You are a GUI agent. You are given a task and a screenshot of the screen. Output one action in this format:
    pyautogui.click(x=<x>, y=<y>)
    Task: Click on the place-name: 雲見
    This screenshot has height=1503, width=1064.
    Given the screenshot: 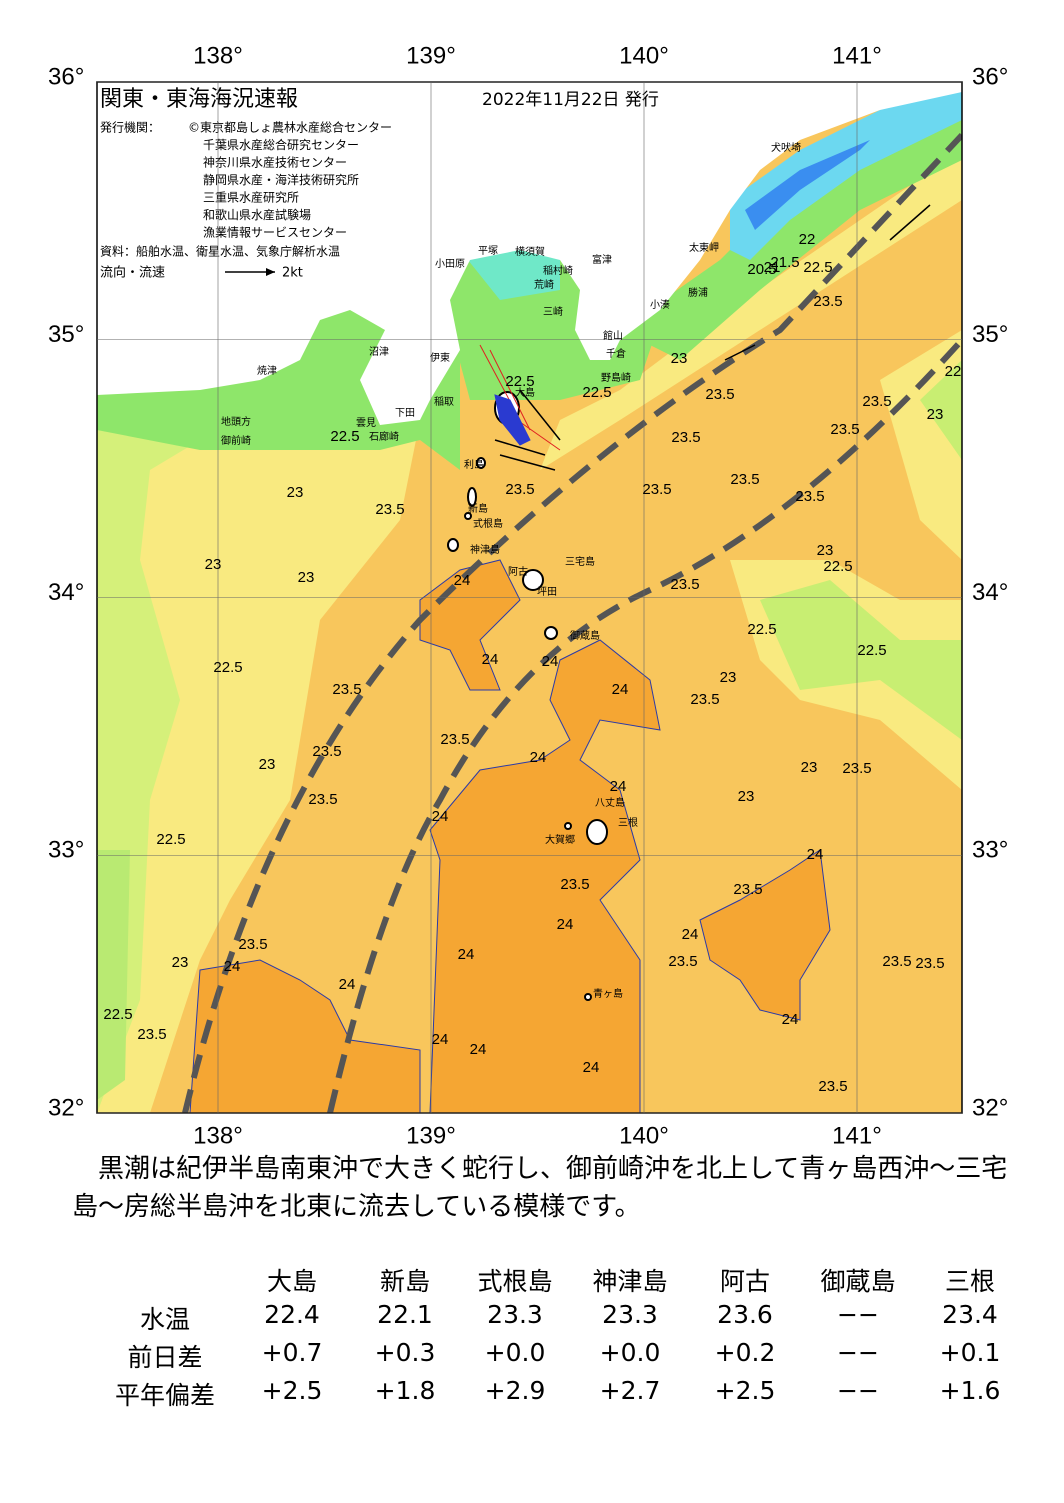 What is the action you would take?
    pyautogui.click(x=366, y=423)
    